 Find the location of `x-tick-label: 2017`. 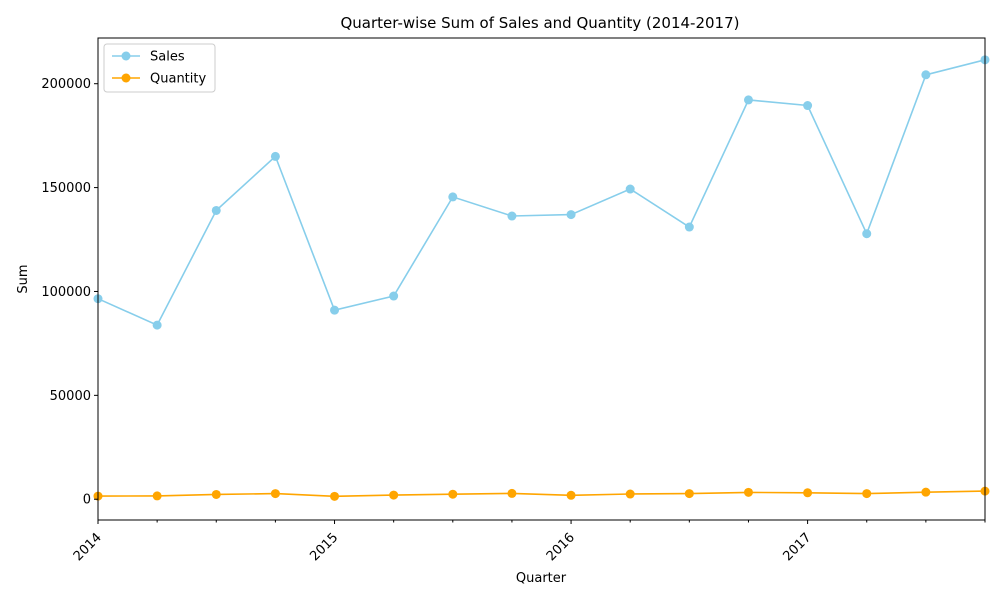

x-tick-label: 2017 is located at coordinates (797, 547).